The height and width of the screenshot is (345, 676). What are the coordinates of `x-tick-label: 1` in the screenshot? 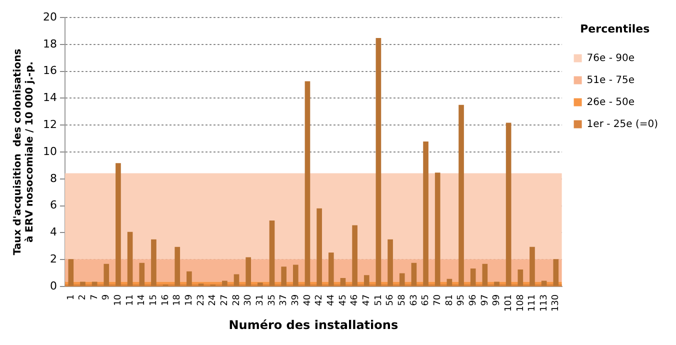 It's located at (71, 297).